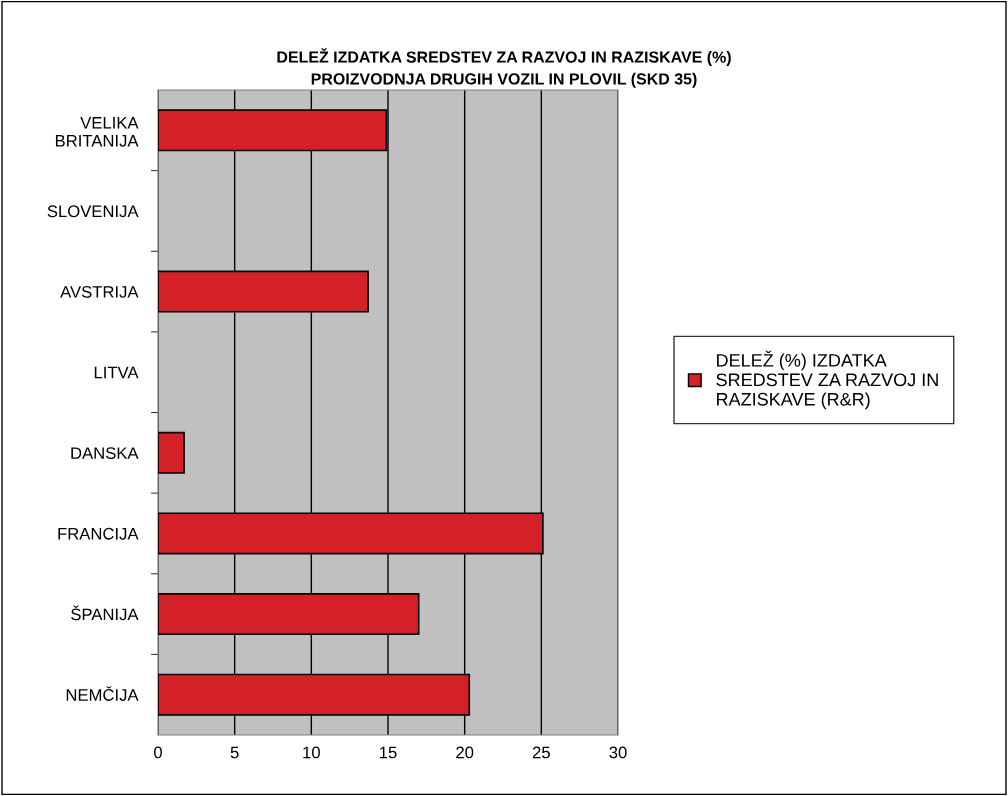 This screenshot has height=796, width=1008. I want to click on y-tick-label: DANSKA, so click(105, 453).